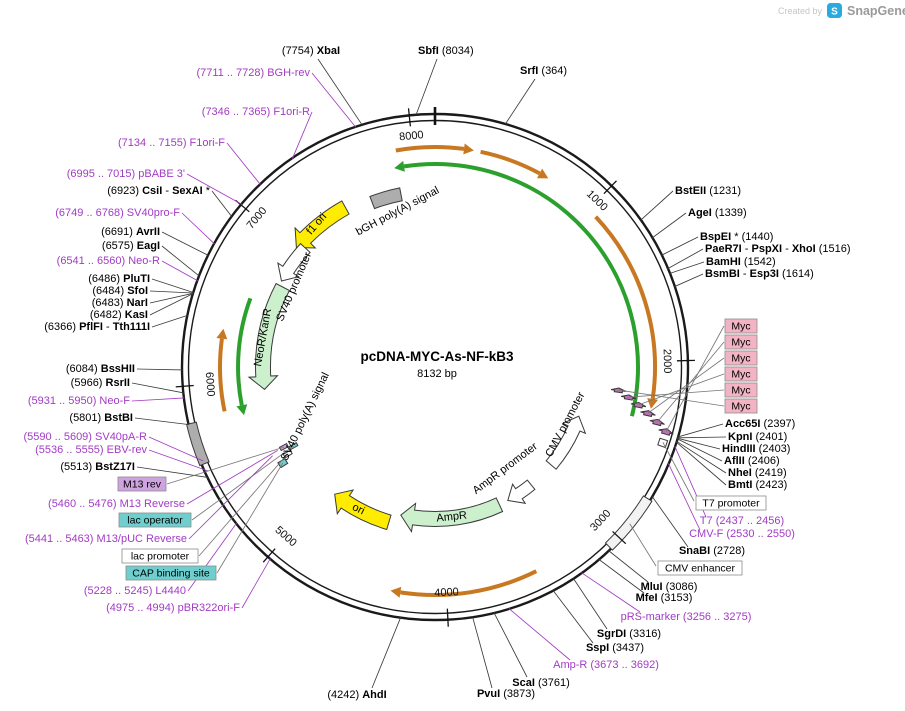 This screenshot has width=905, height=711. I want to click on ori-label: ori, so click(358, 509).